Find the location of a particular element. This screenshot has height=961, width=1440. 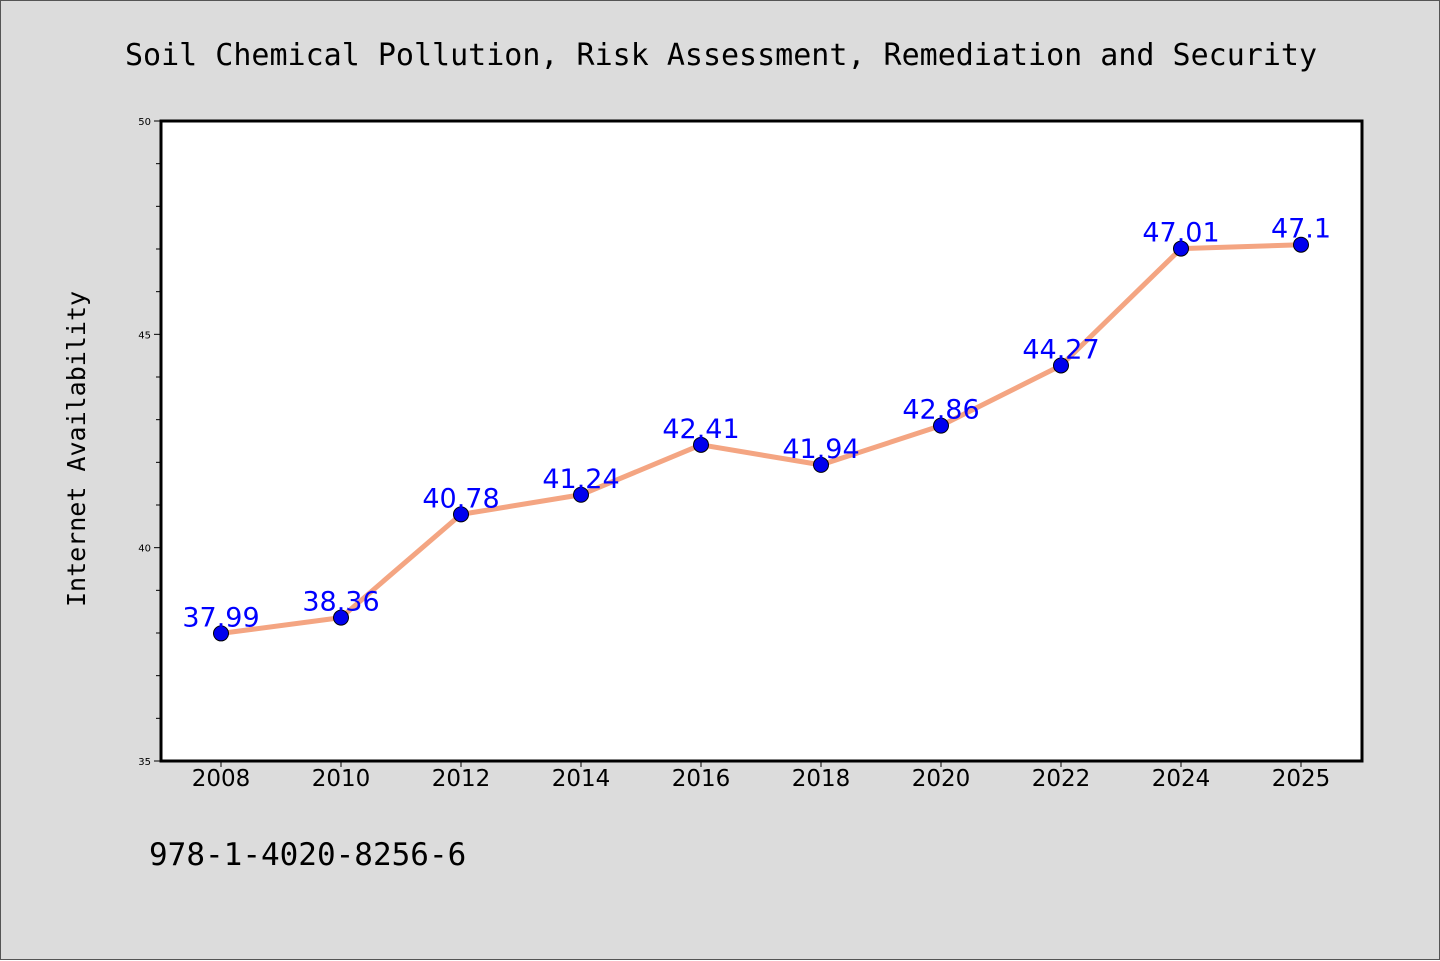

data-label: 42.86 is located at coordinates (940, 410).